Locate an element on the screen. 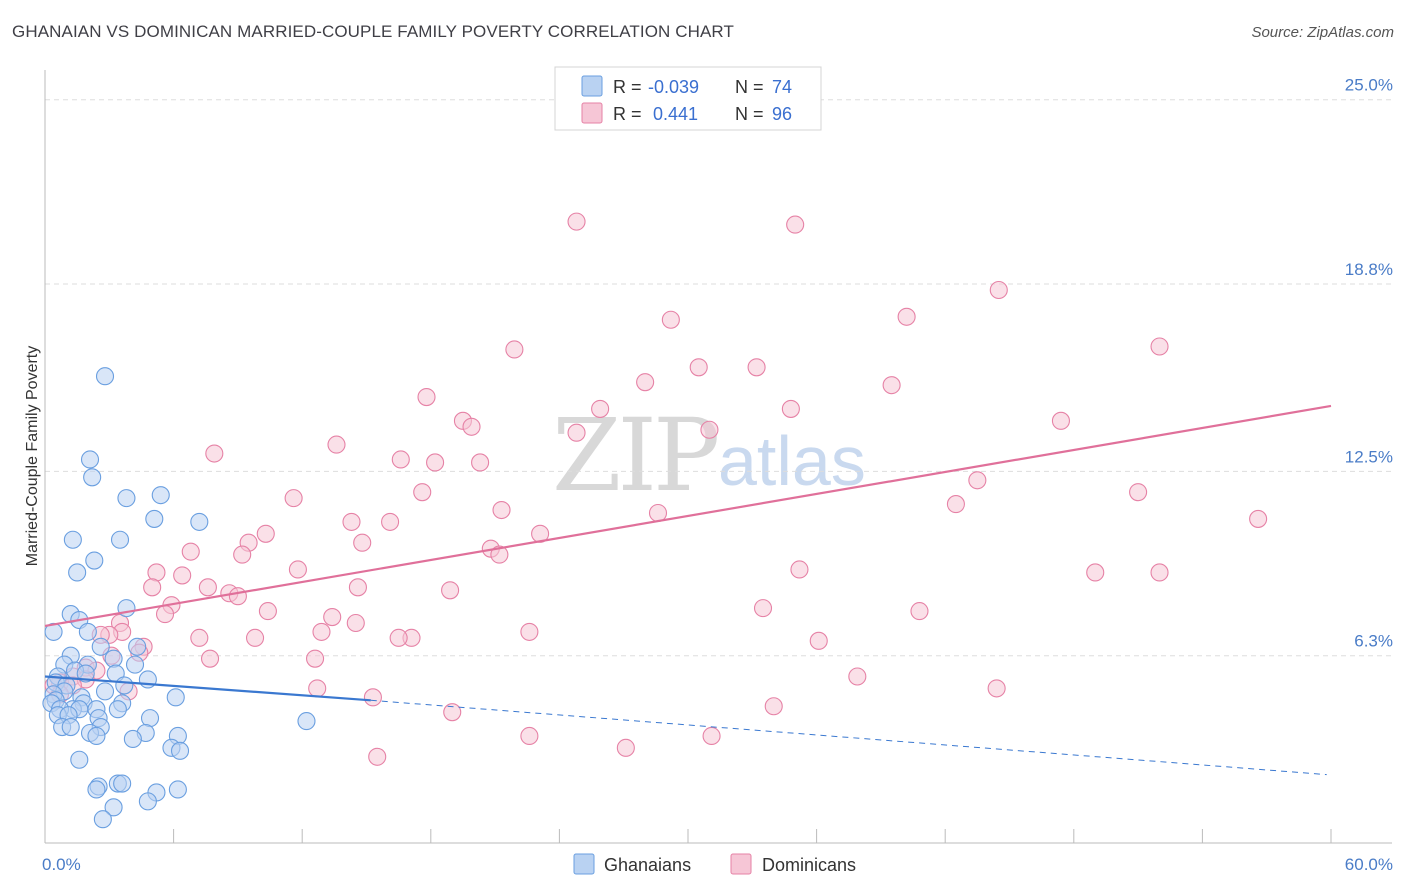  legend-r-label-2: R = is located at coordinates (627, 114).